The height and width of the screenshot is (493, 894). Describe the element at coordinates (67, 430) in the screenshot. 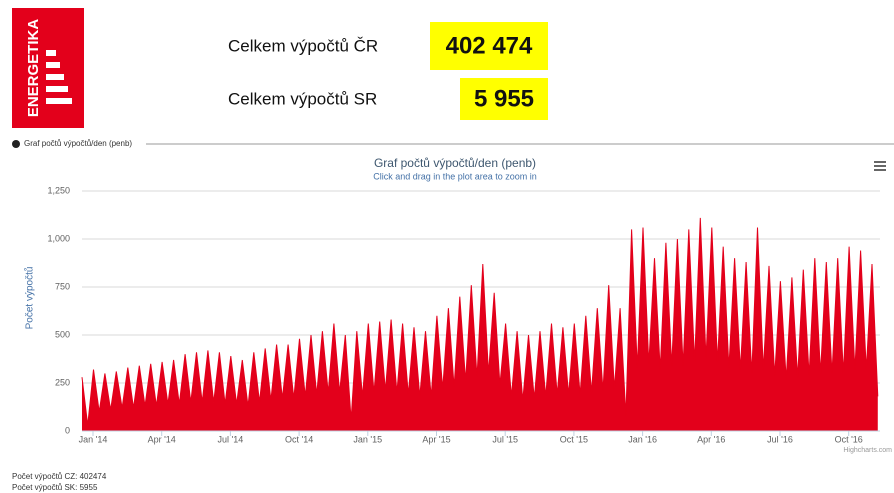

I see `y-tick-label: 0` at that location.